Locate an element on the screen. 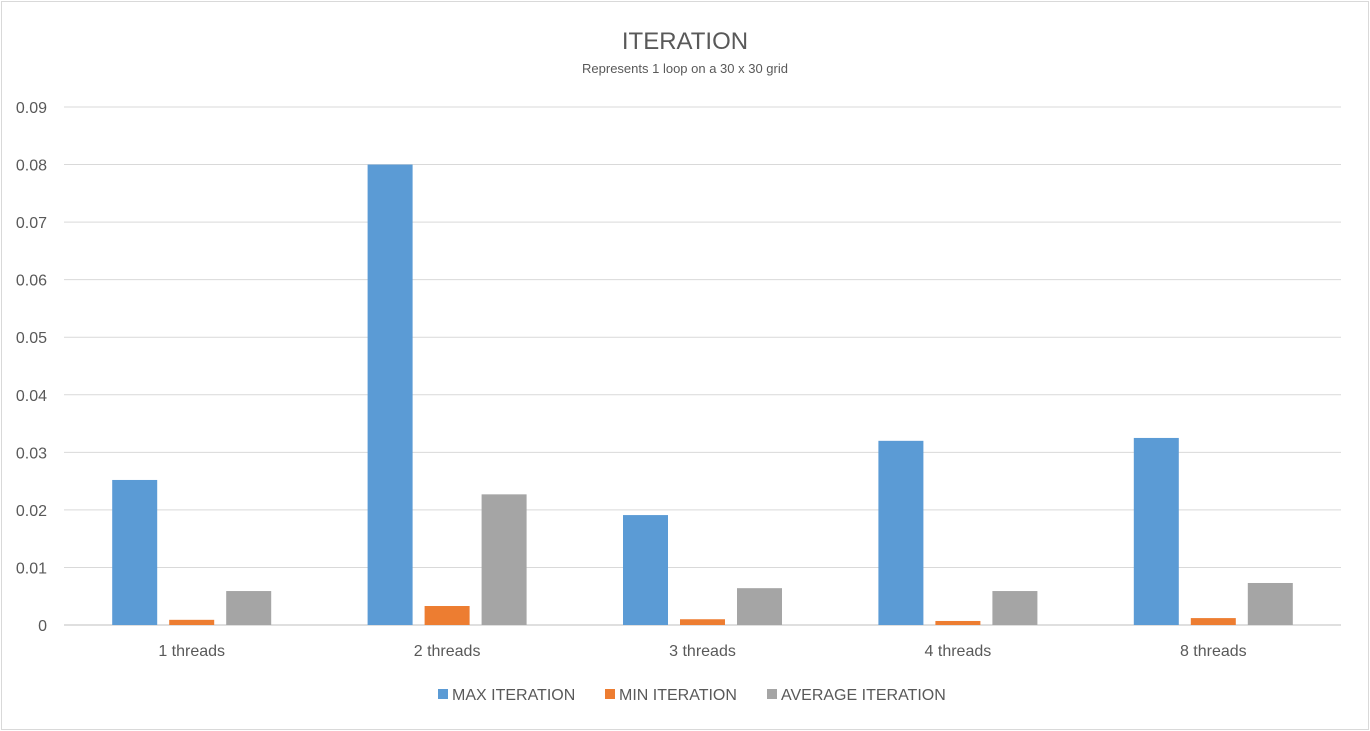 The height and width of the screenshot is (731, 1370). y-tick-label: 0.06 is located at coordinates (31, 281).